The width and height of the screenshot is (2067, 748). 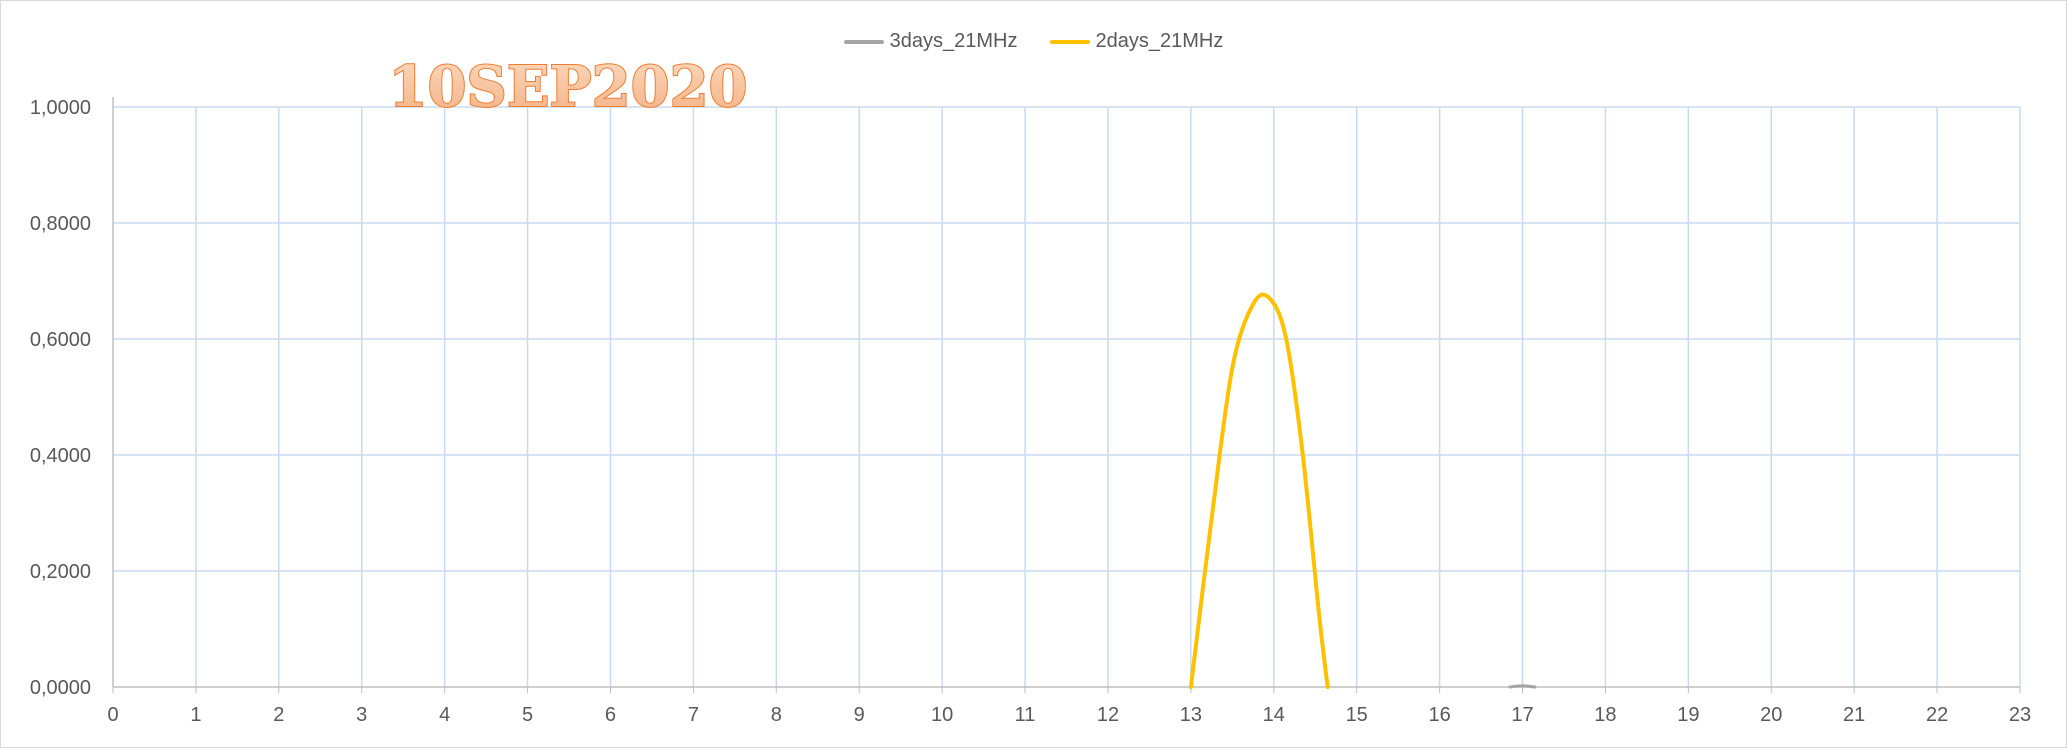 What do you see at coordinates (444, 715) in the screenshot?
I see `x-tick-label: 4` at bounding box center [444, 715].